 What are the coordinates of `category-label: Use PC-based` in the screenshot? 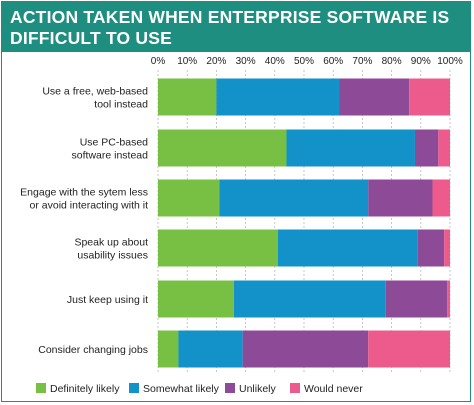 It's located at (114, 143).